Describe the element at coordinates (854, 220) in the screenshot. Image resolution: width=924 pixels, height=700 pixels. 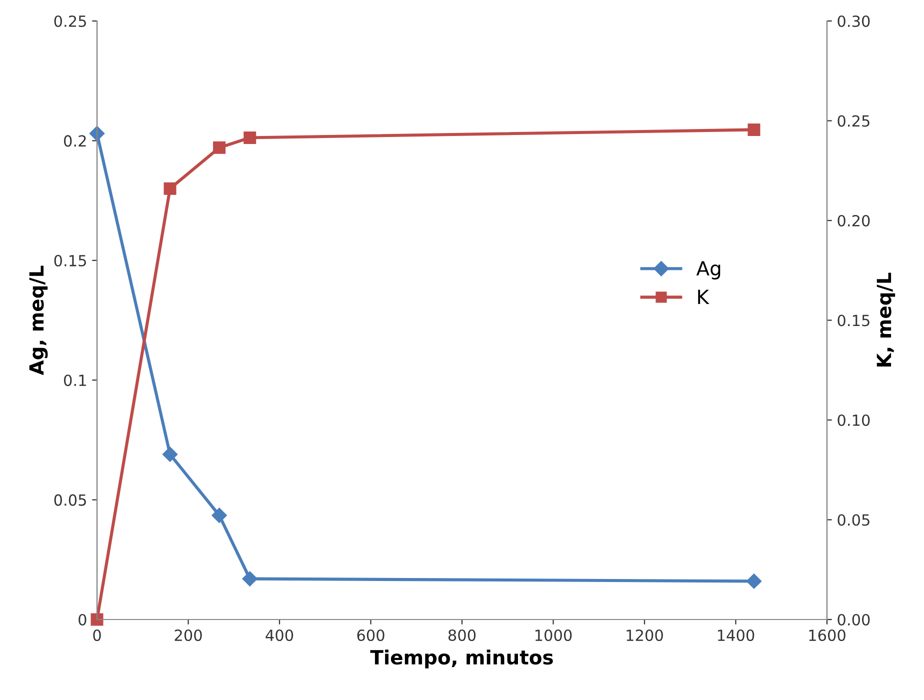
I see `y2-tick-label: 0.20` at that location.